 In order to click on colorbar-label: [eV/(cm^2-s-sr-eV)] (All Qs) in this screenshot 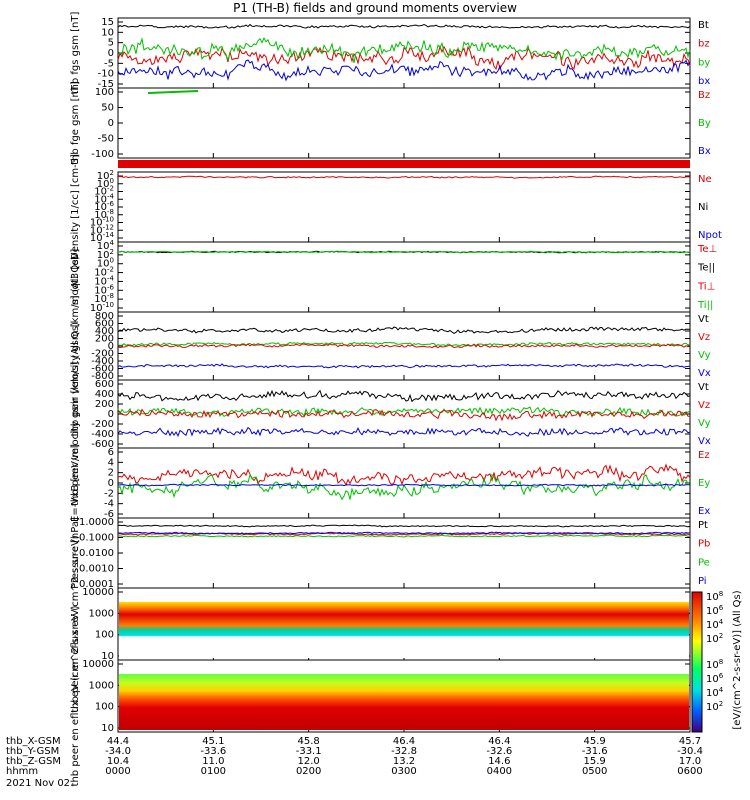, I will do `click(737, 659)`.